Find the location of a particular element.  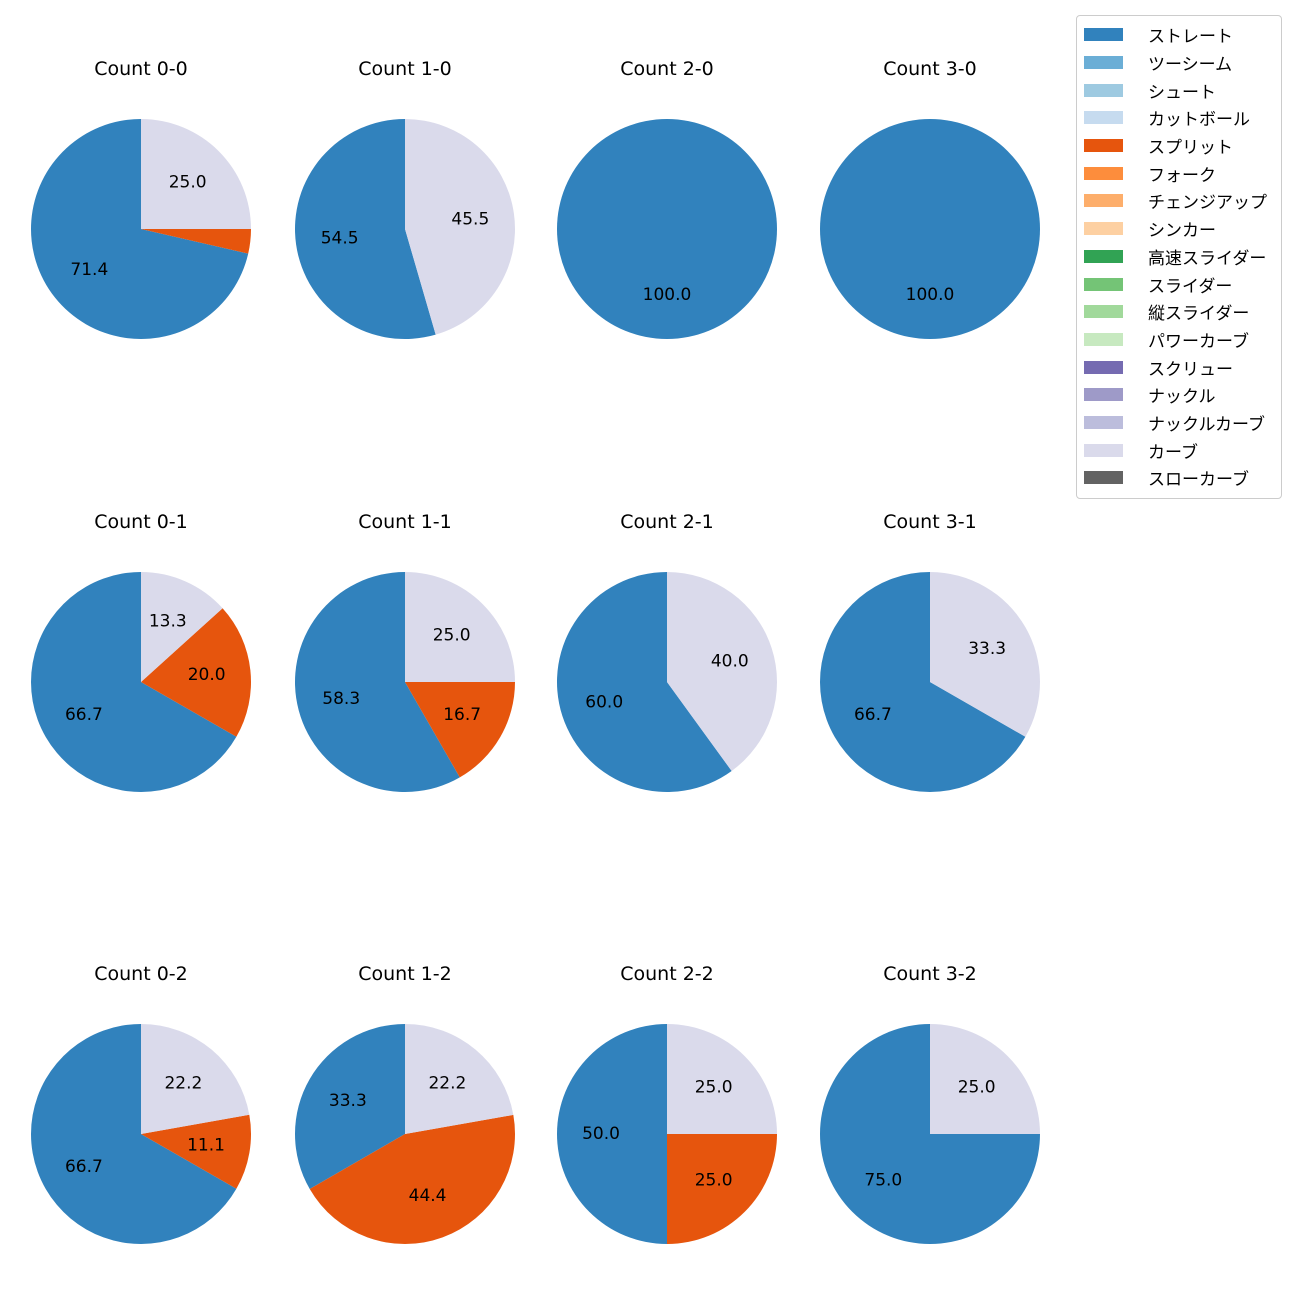

slice-label: 40.0 is located at coordinates (730, 662).